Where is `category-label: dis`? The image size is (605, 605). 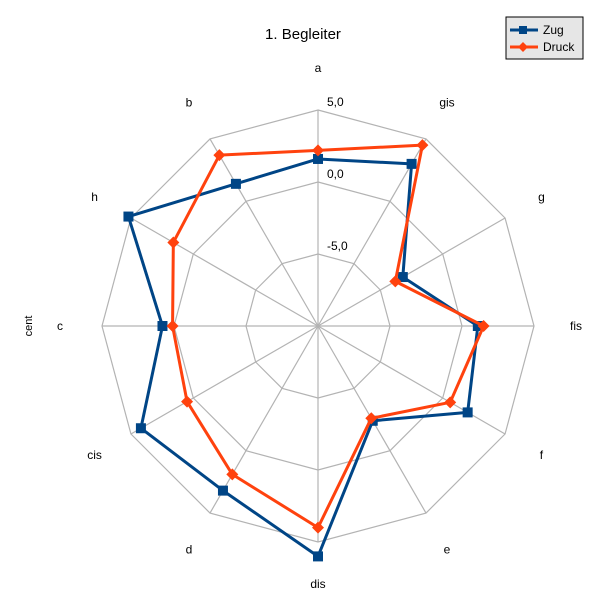 category-label: dis is located at coordinates (317, 584).